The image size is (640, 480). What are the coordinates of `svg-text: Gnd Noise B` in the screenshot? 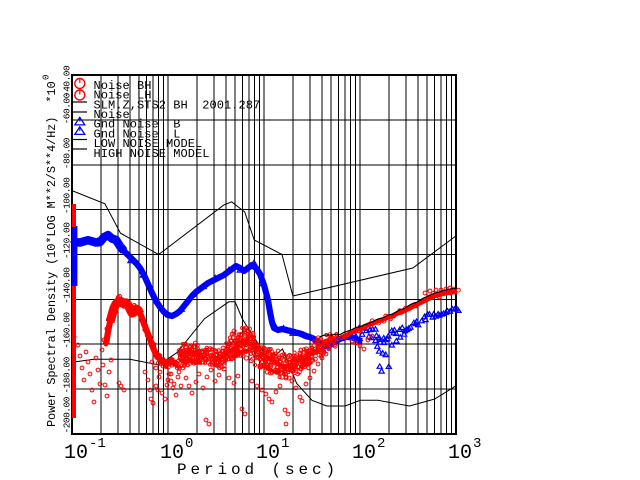 It's located at (137, 125).